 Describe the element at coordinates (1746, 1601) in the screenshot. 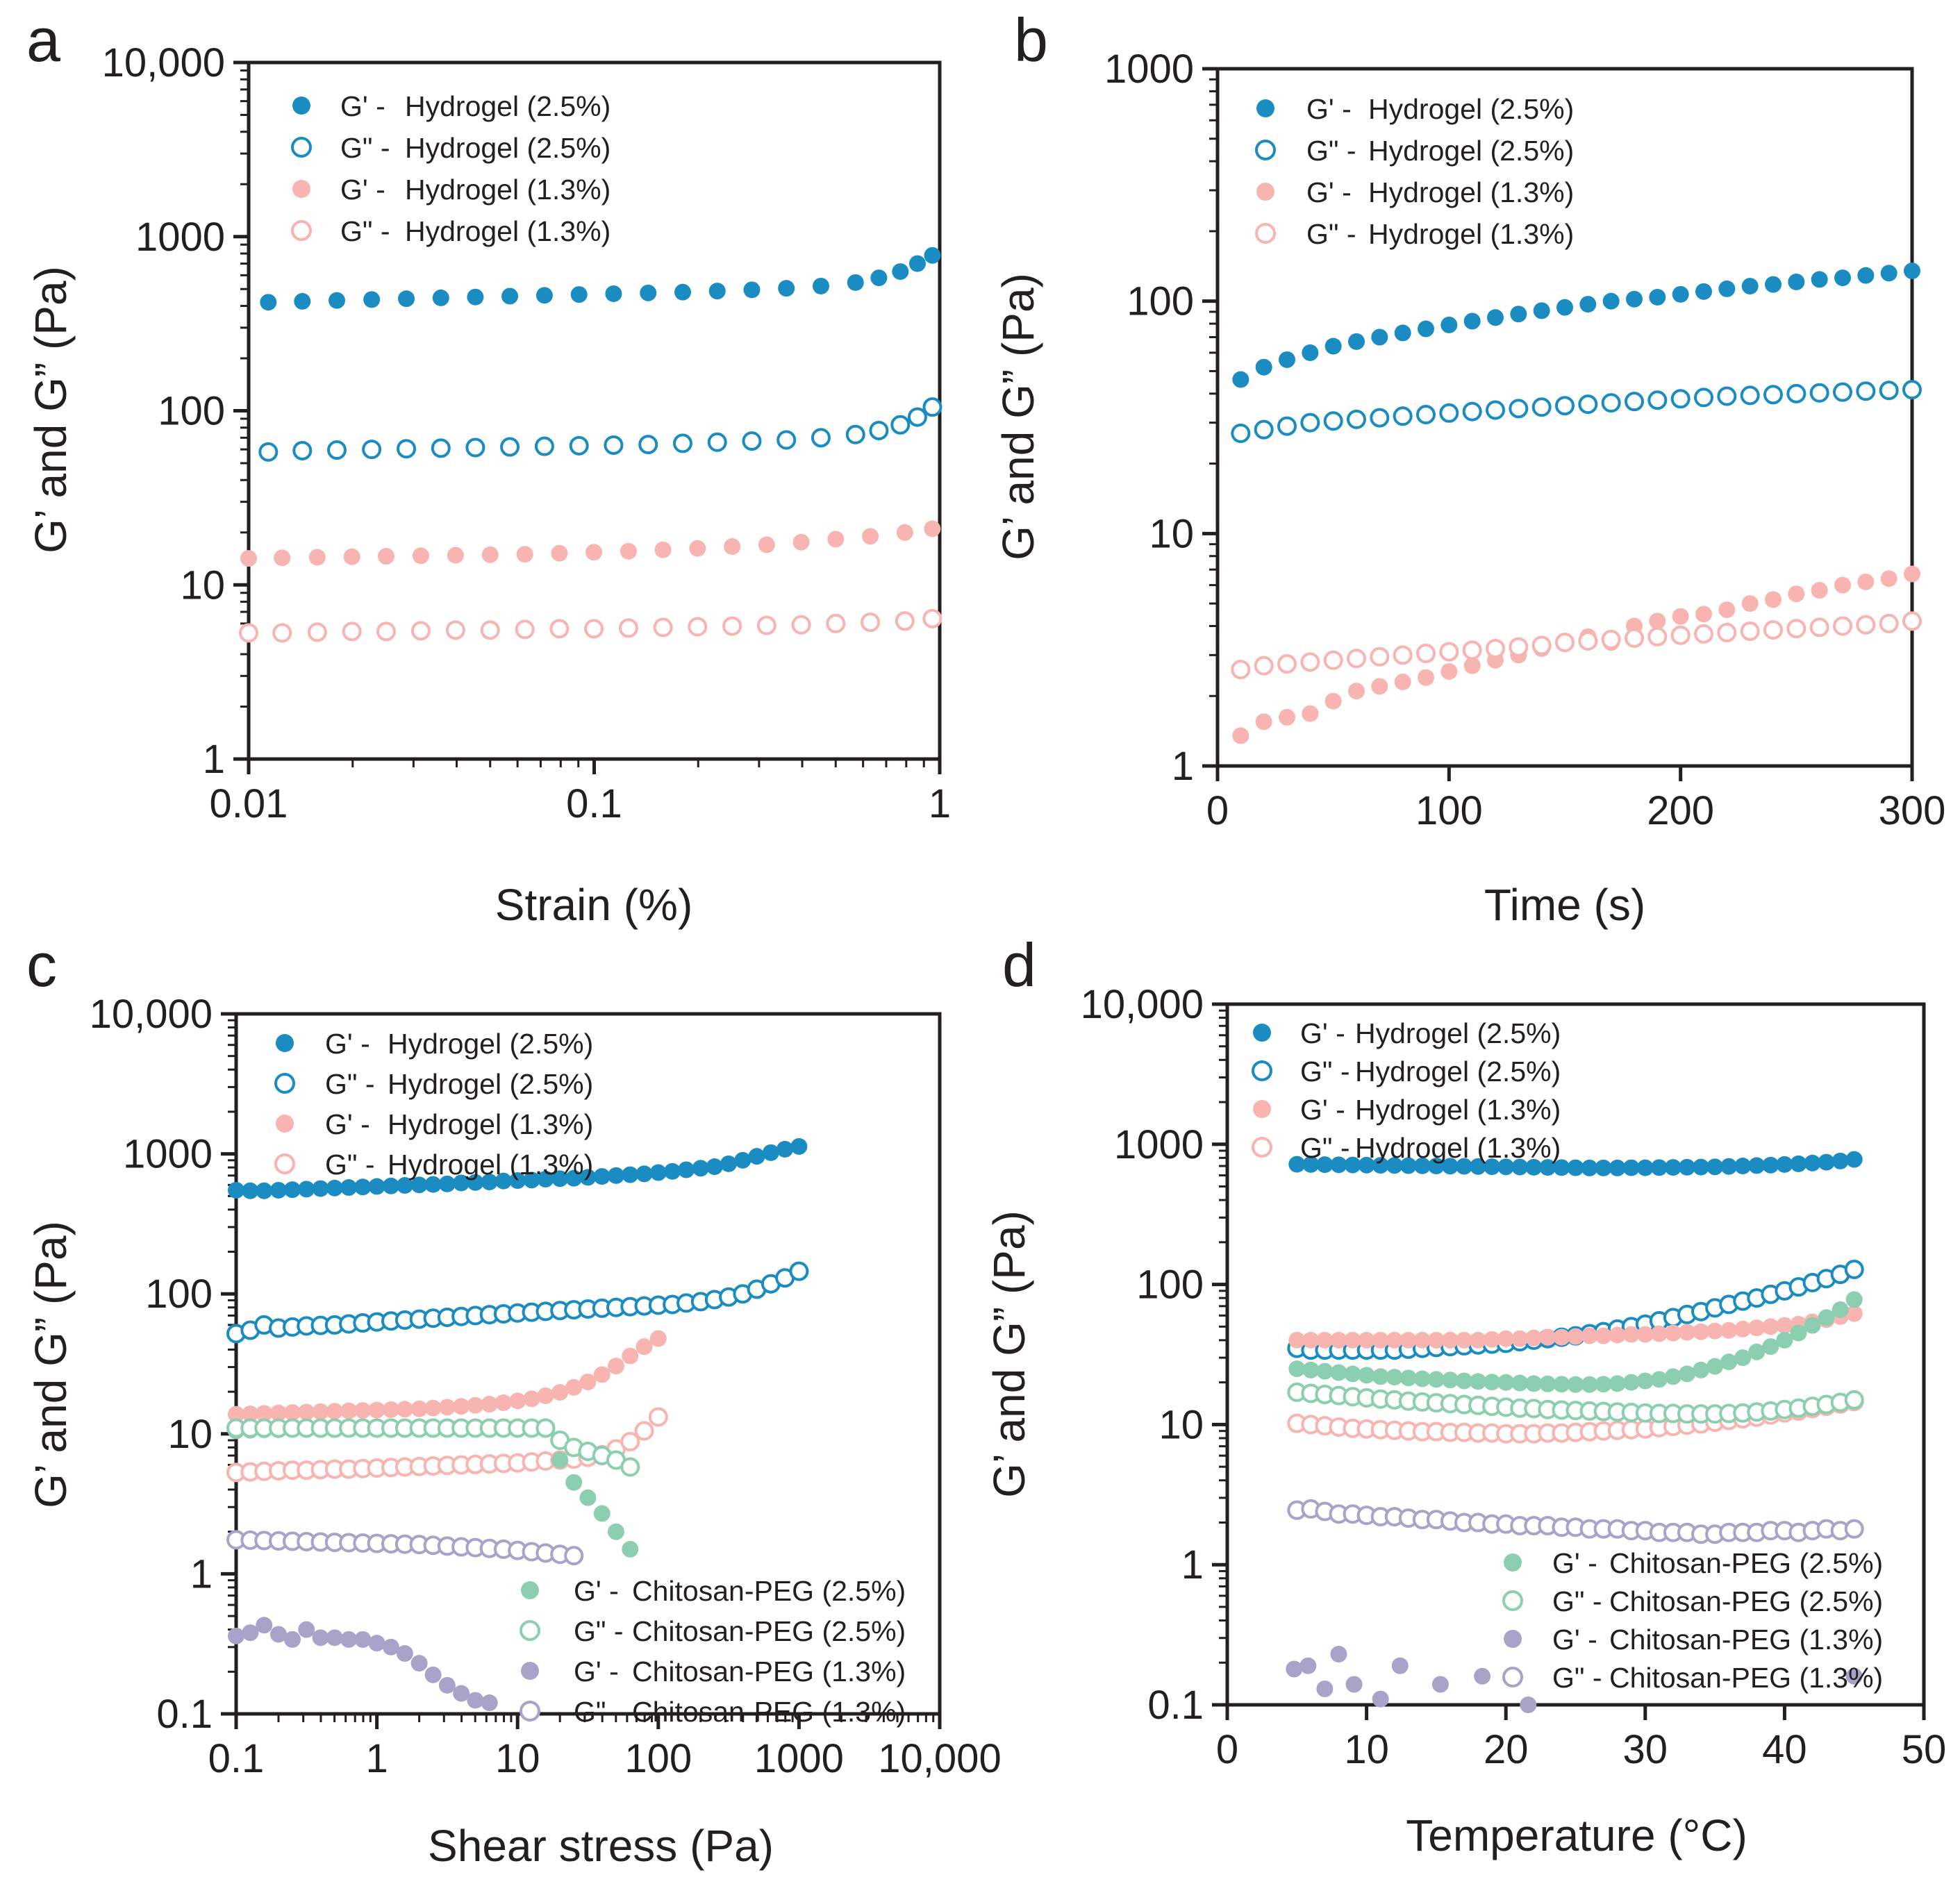

I see `legend-label: Chitosan-PEG (2.5%)` at that location.